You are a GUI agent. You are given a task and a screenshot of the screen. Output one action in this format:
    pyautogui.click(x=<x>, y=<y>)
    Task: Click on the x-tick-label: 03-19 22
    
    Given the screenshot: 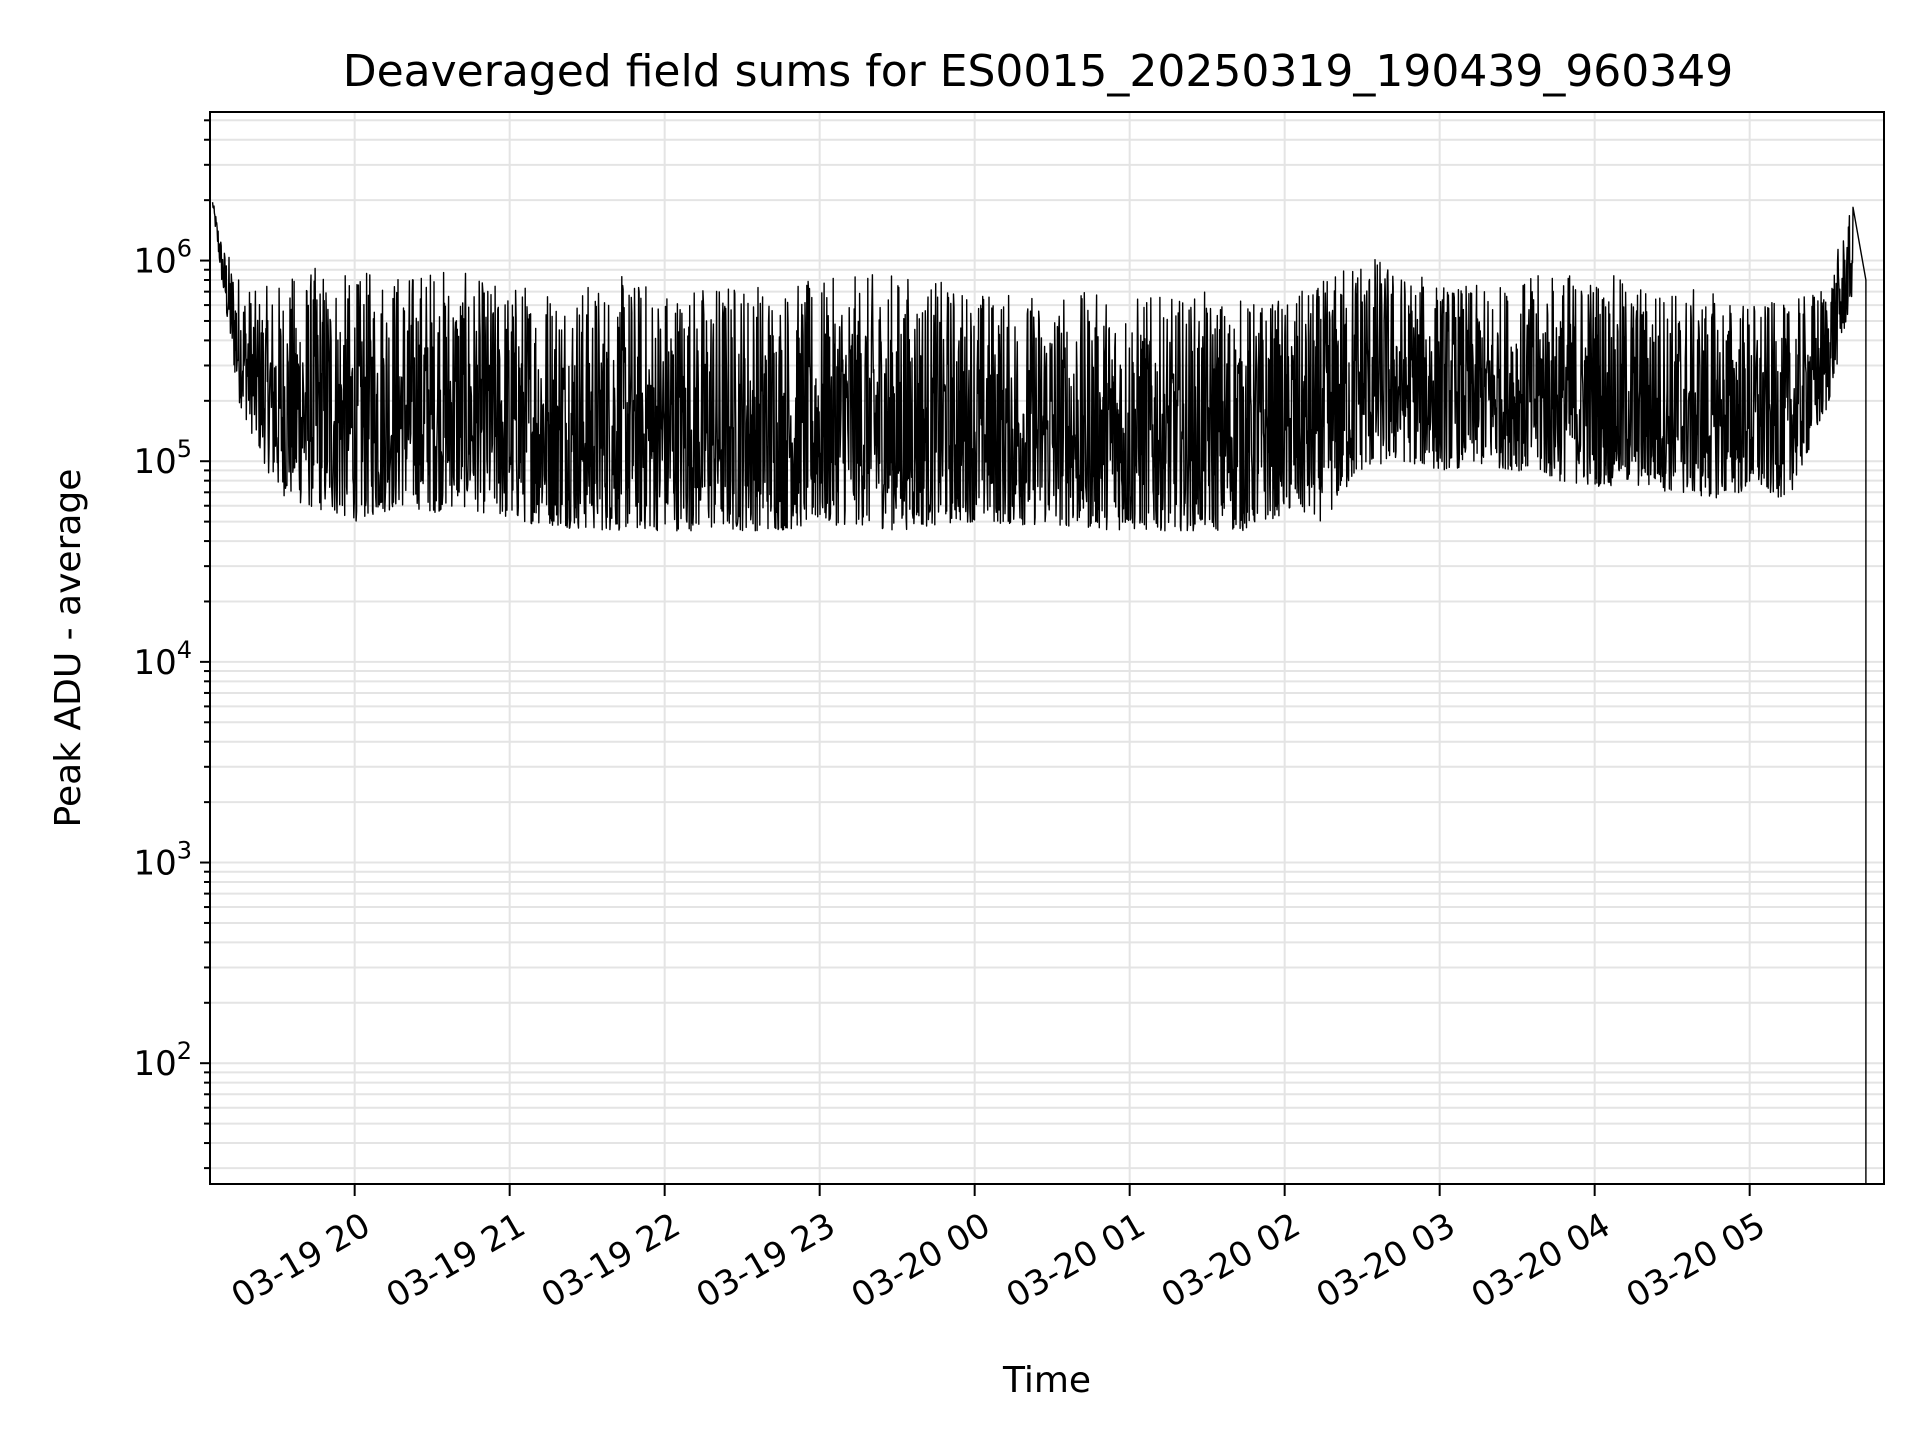 What is the action you would take?
    pyautogui.click(x=611, y=1260)
    